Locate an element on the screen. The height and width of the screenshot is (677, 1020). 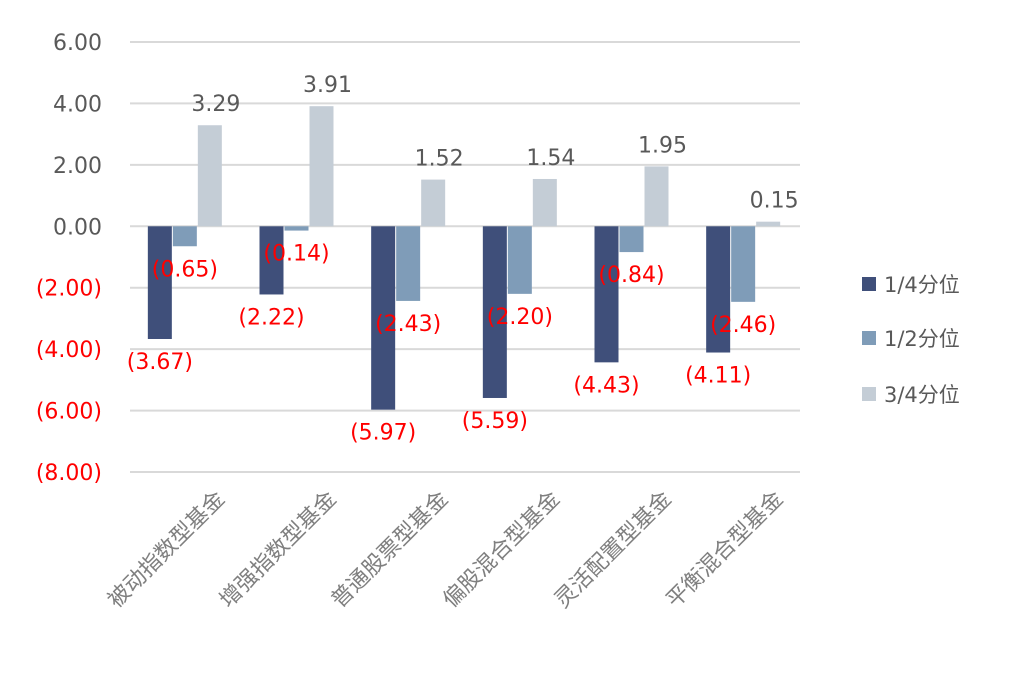
category-label: 增强指数型基金 is located at coordinates (278, 550).